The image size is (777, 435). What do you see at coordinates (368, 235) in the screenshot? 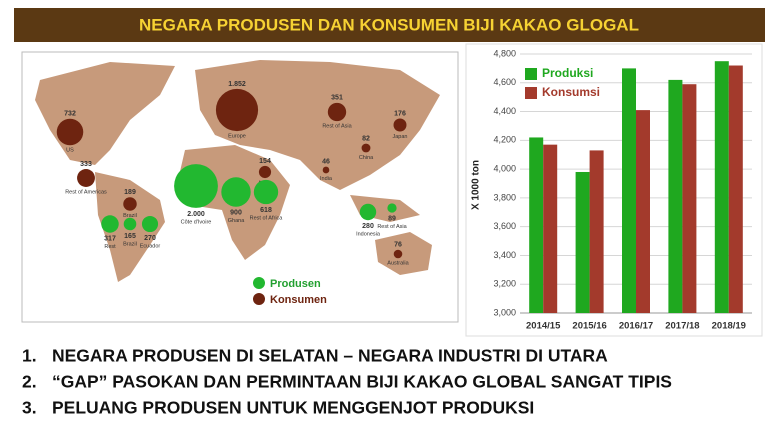
I see `bubble-place: Indonesia` at bounding box center [368, 235].